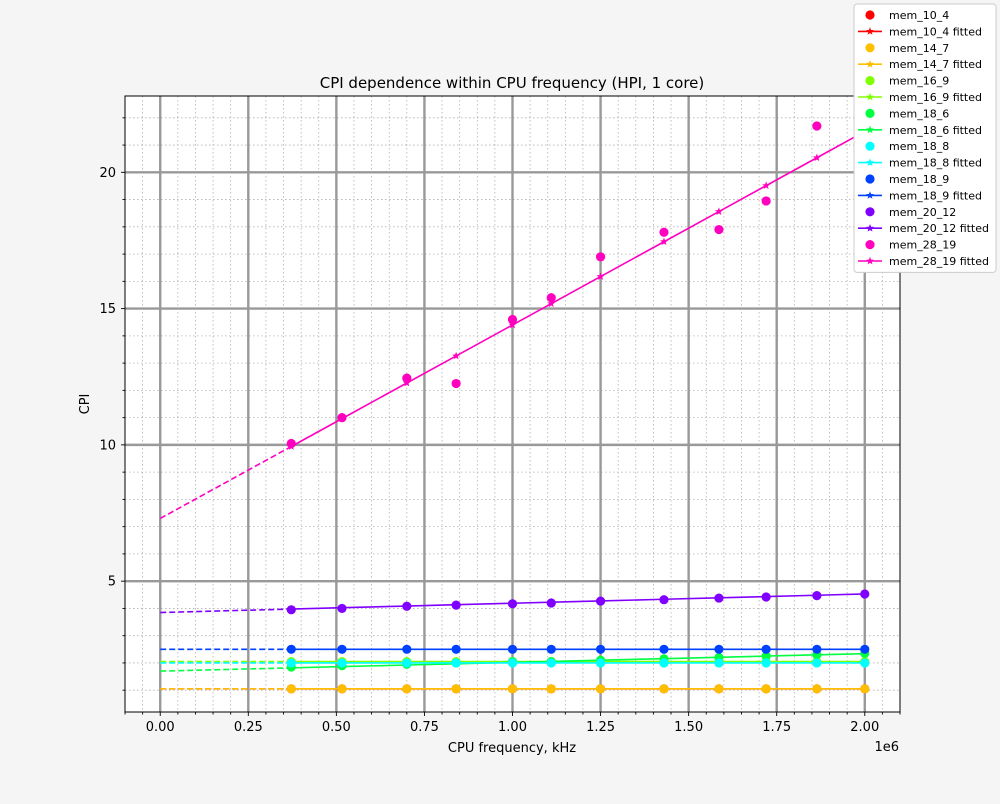  Describe the element at coordinates (336, 727) in the screenshot. I see `x-tick-label: 0.50` at that location.